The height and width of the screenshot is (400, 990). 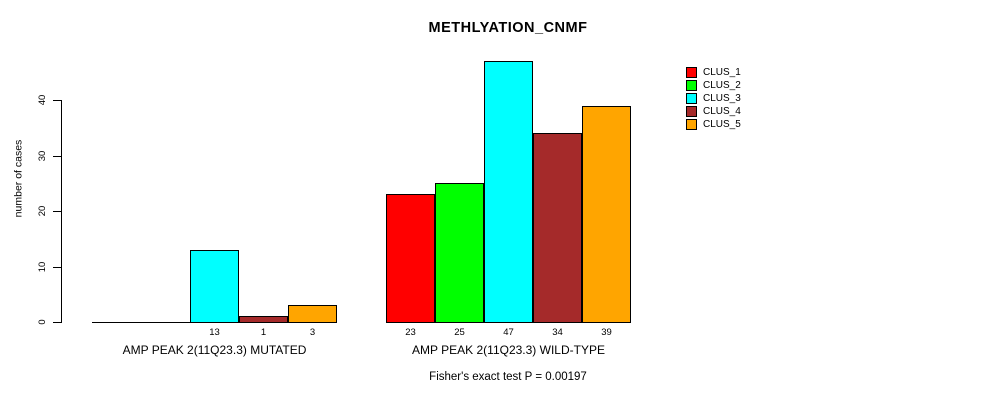 What do you see at coordinates (722, 98) in the screenshot?
I see `legend-label: CLUS_3` at bounding box center [722, 98].